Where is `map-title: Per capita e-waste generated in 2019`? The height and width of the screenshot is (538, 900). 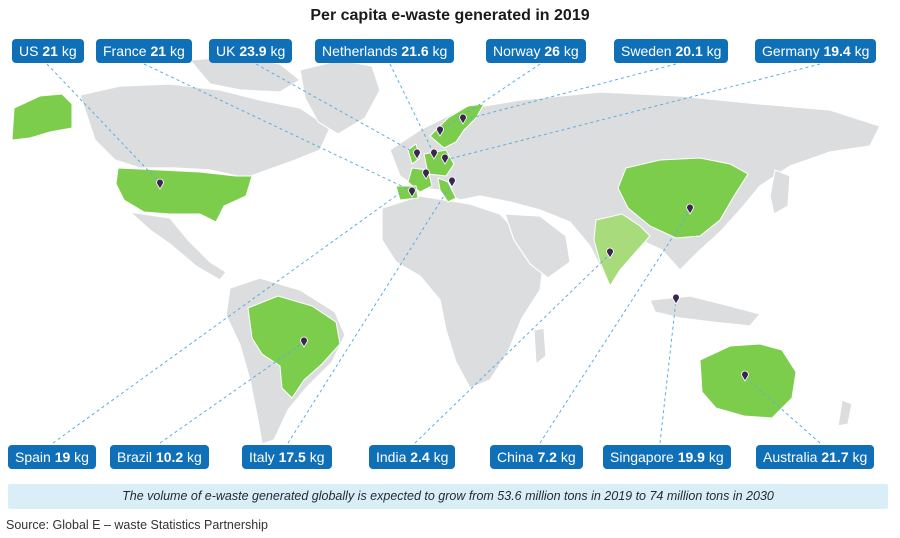
map-title: Per capita e-waste generated in 2019 is located at coordinates (450, 15).